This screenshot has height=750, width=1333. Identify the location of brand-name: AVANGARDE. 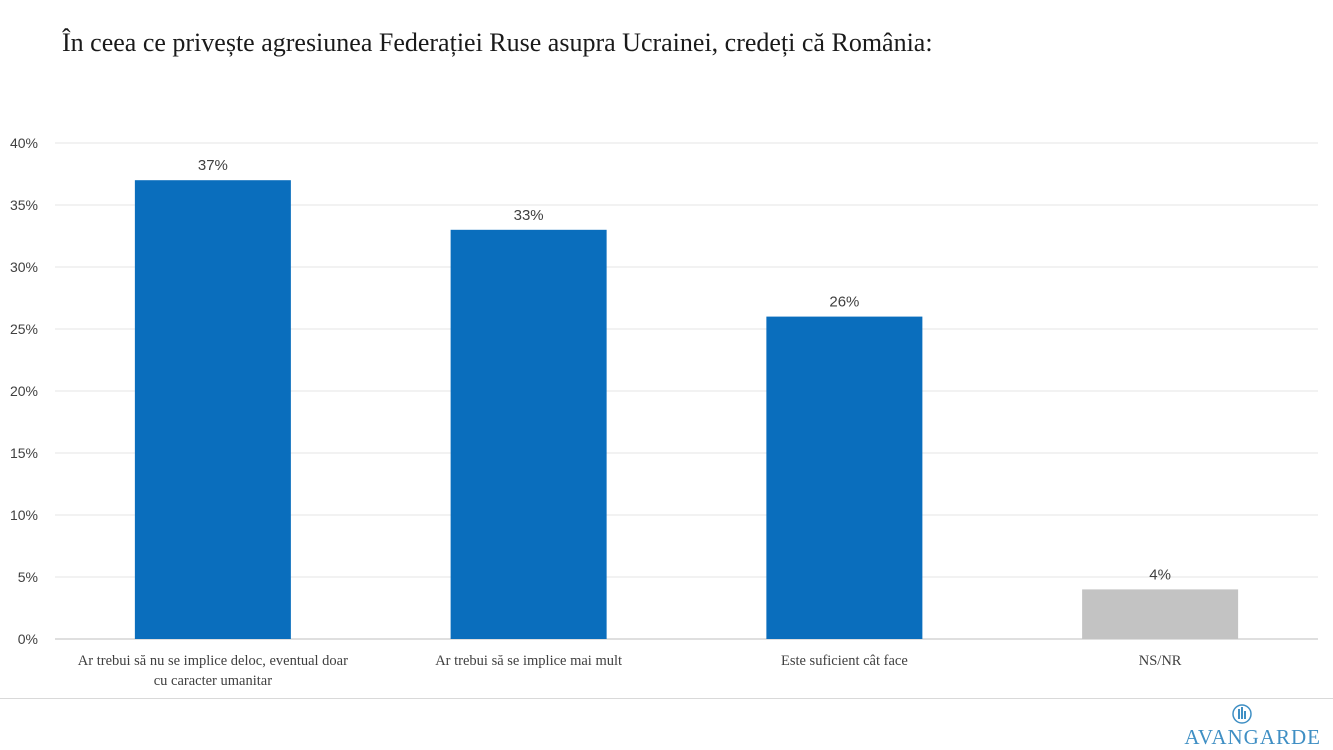
(1252, 737).